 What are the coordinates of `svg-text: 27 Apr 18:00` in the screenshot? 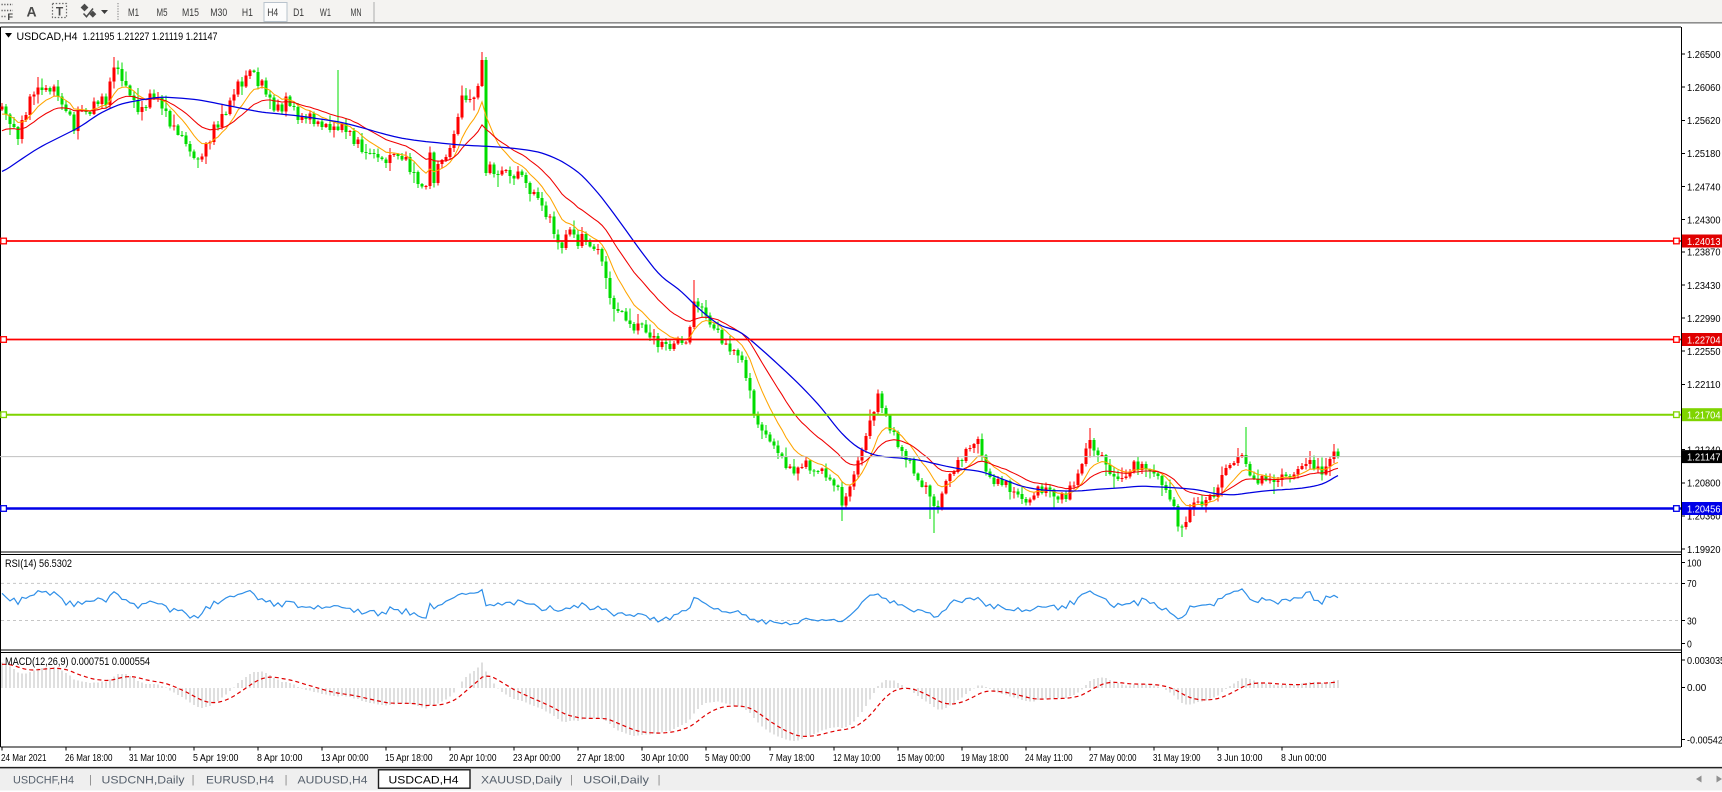 It's located at (601, 758).